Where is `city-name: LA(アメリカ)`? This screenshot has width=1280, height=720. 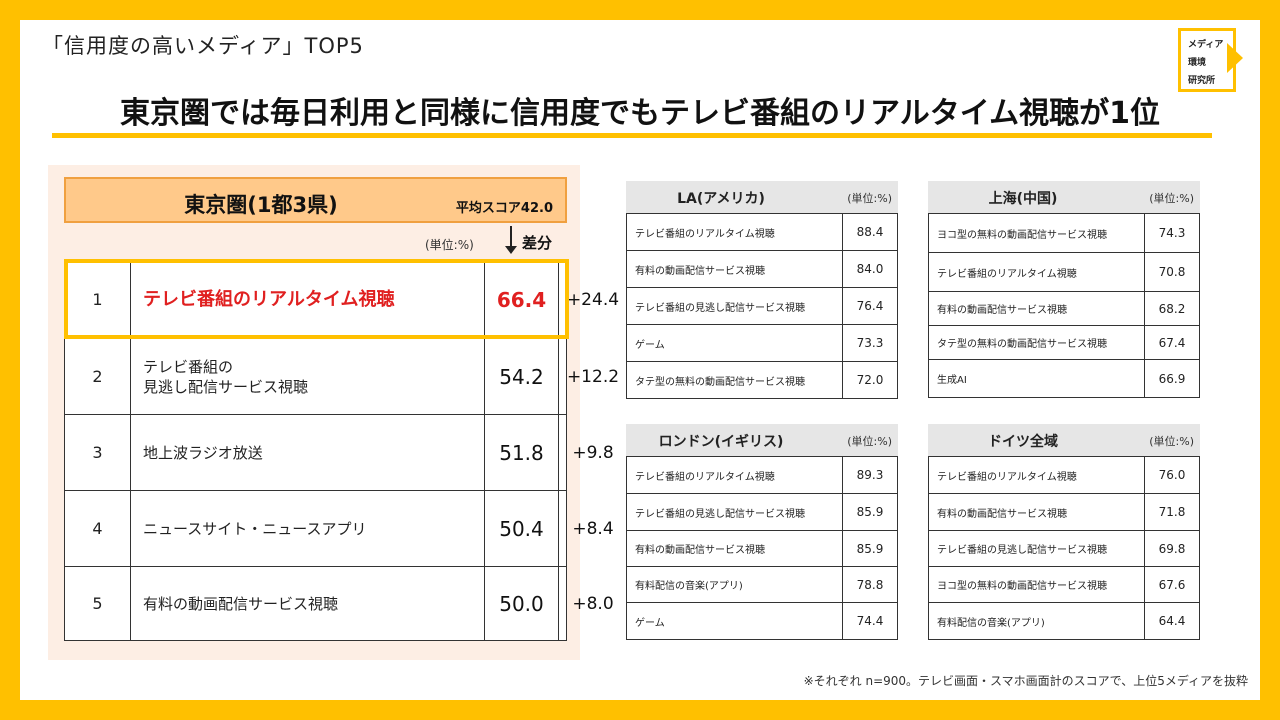
city-name: LA(アメリカ) is located at coordinates (721, 199).